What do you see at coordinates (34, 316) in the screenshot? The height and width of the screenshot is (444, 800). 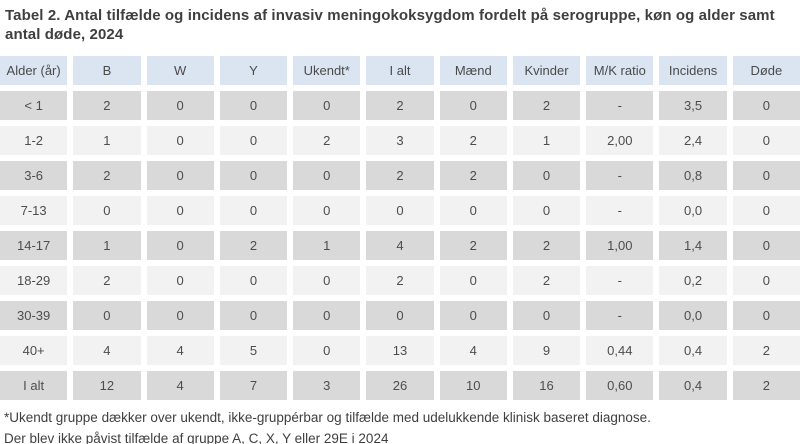 I see `row-label: 30-39` at bounding box center [34, 316].